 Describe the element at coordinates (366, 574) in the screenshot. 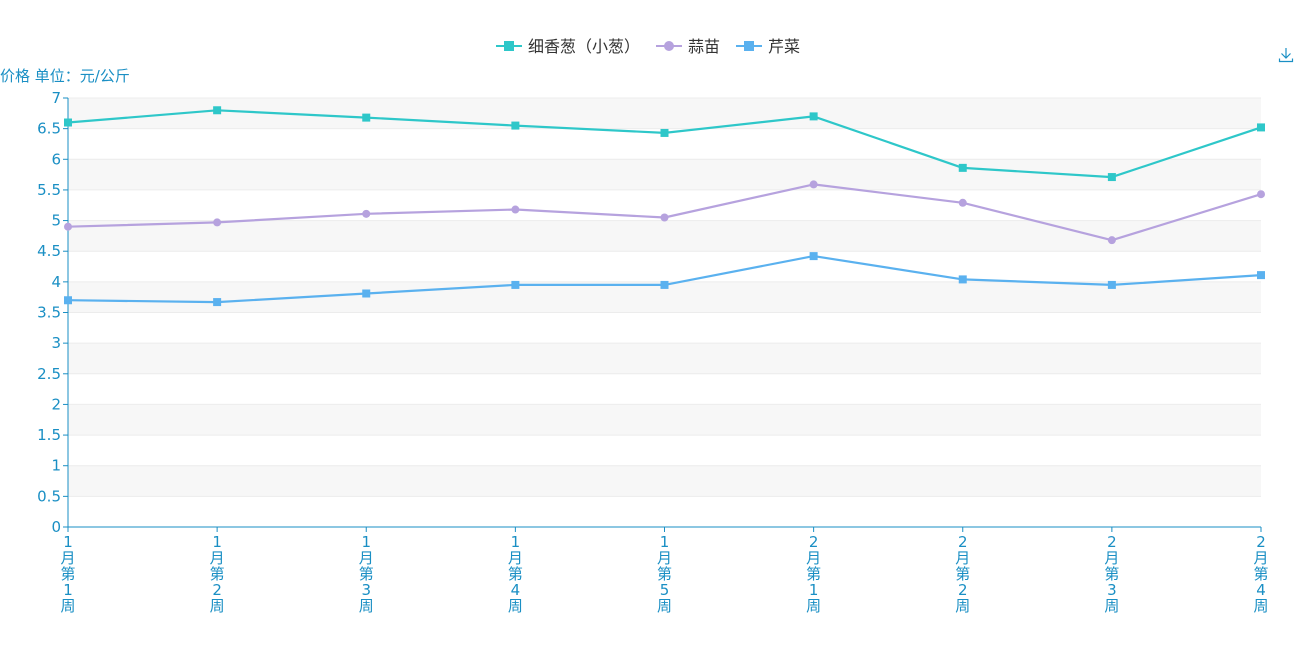

I see `x-tick-label: 1 月第 3 周` at that location.